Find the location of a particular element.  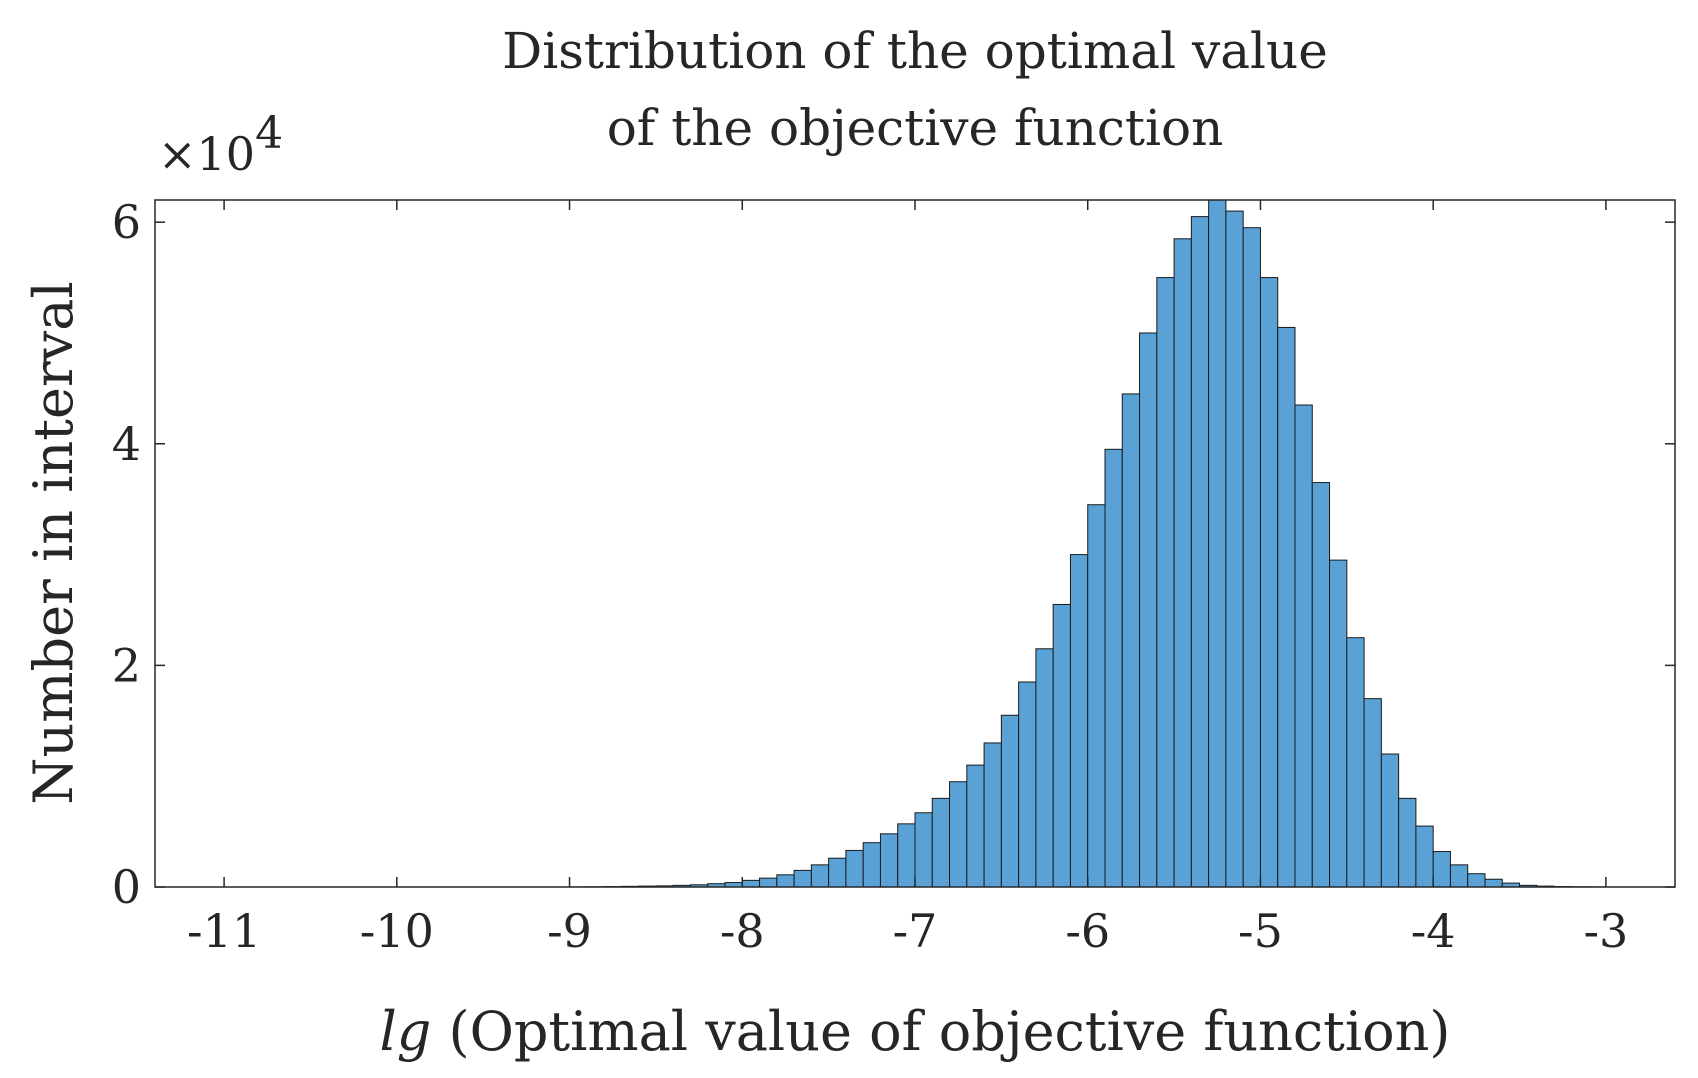

chart-title-line-1: Distribution of the optimal value is located at coordinates (915, 51).